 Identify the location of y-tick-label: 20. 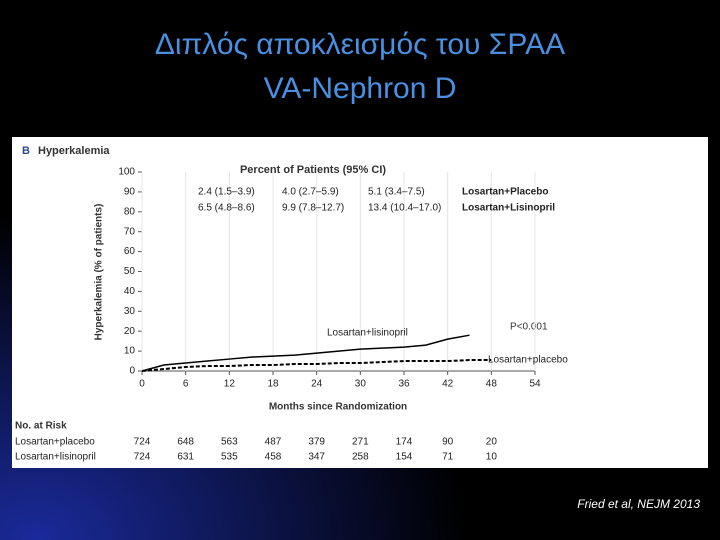
(130, 331).